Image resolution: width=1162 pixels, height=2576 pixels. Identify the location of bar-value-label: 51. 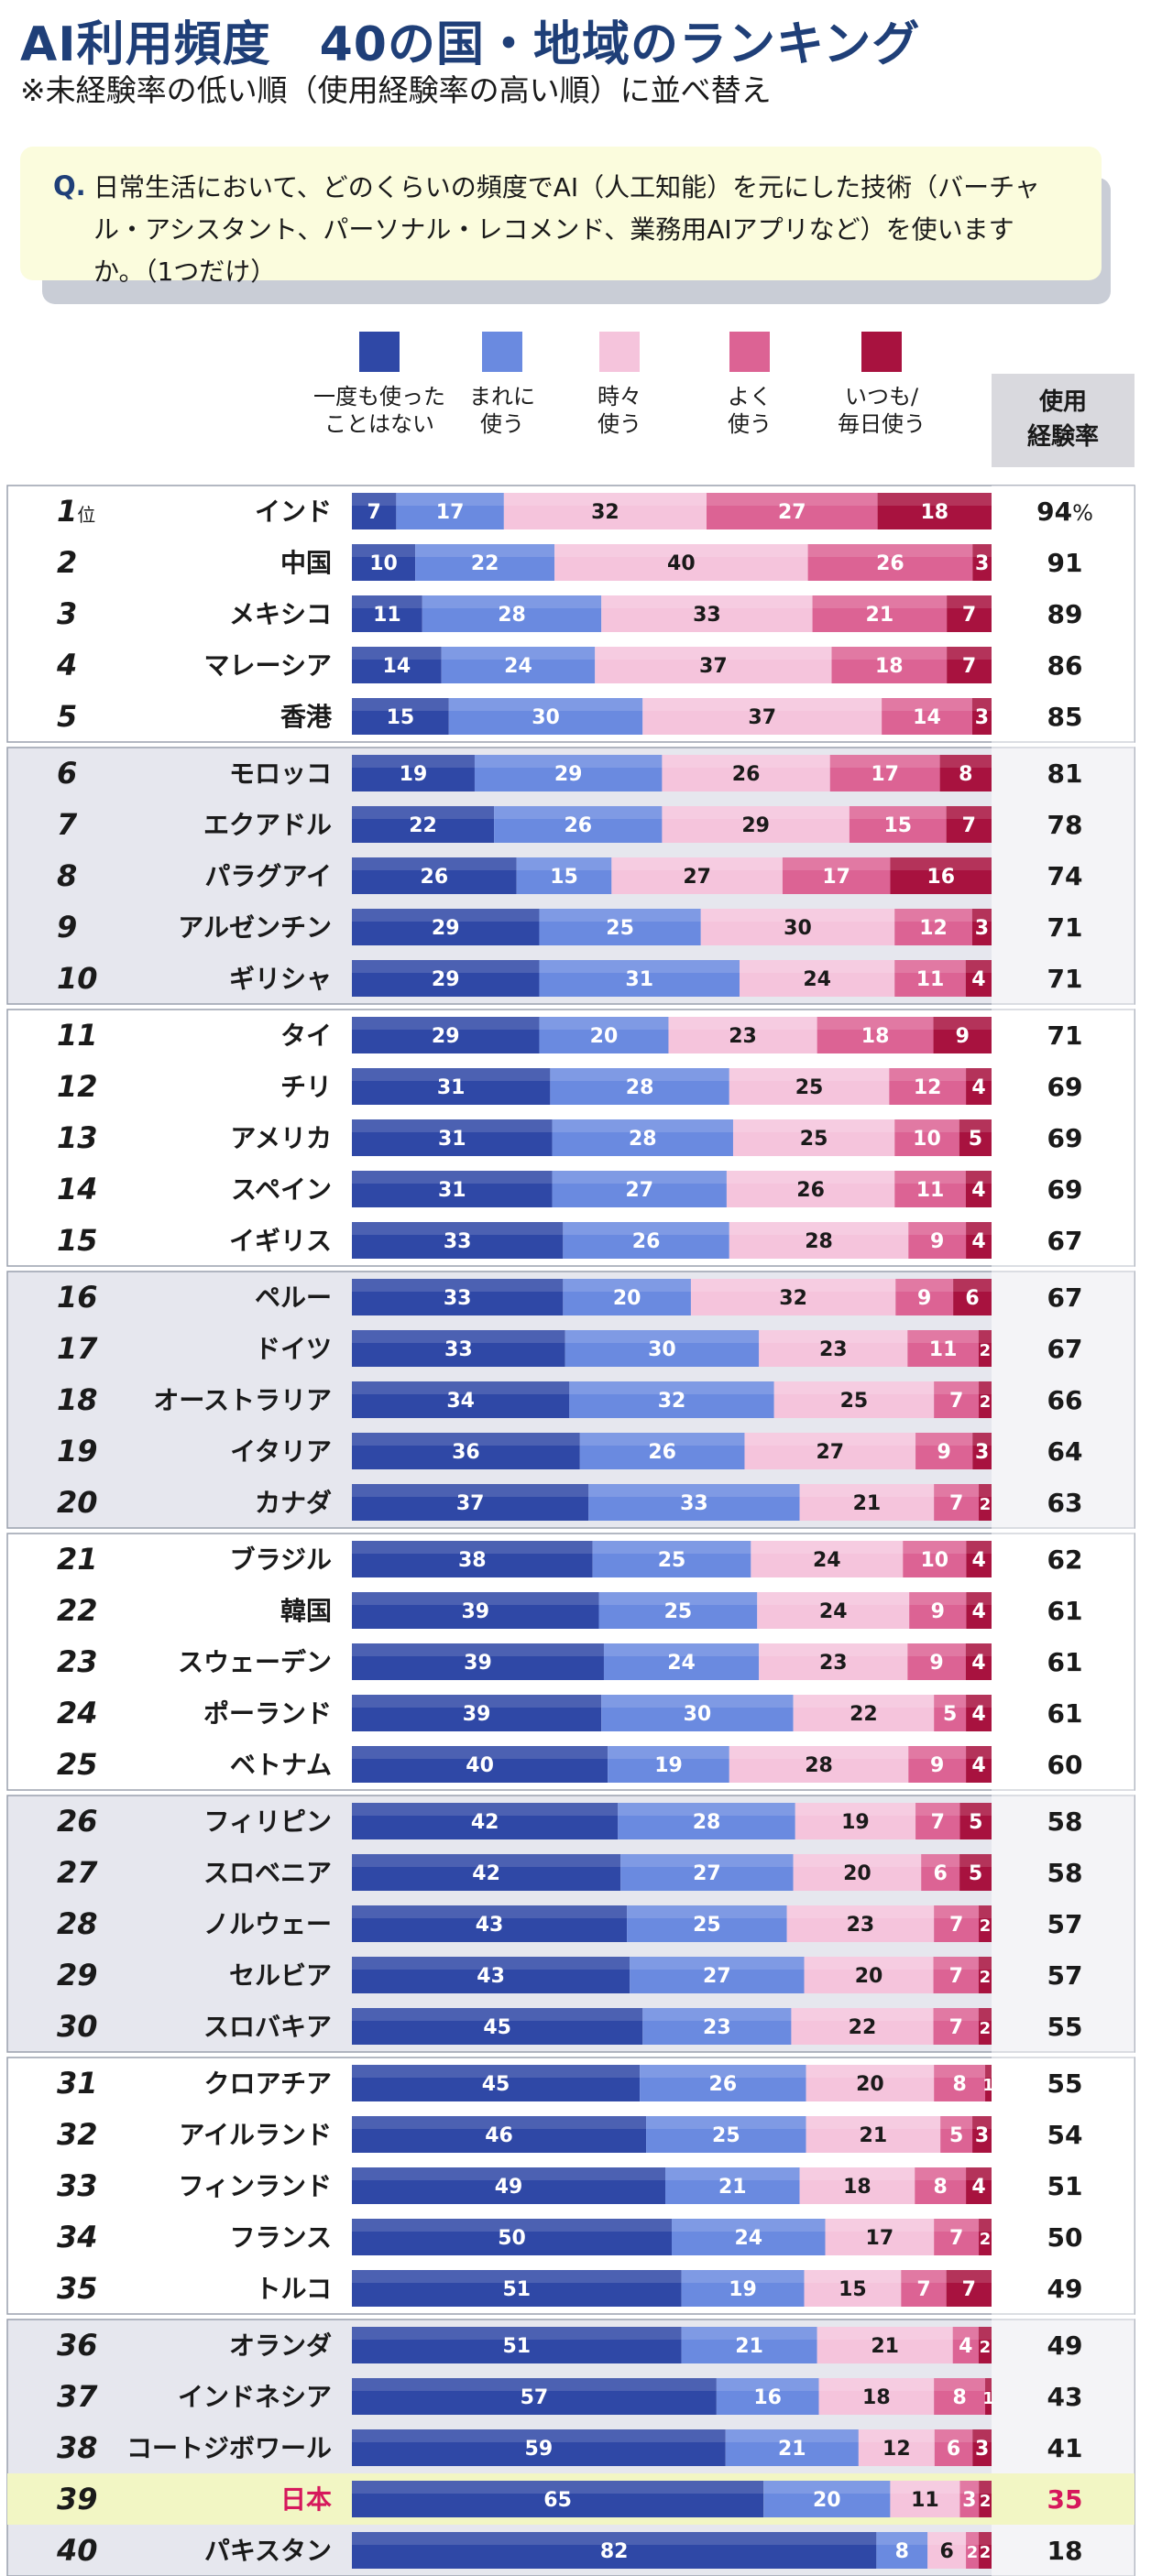
(516, 2290).